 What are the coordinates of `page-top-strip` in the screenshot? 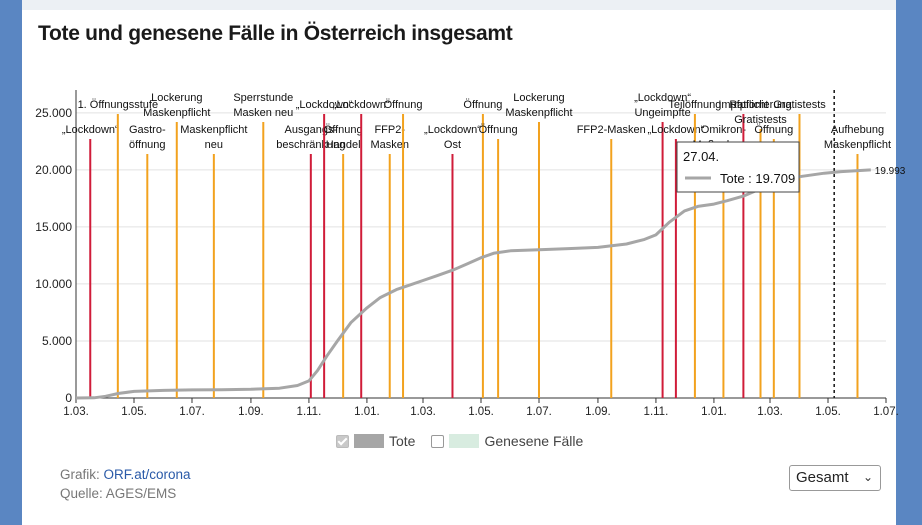 It's located at (459, 5).